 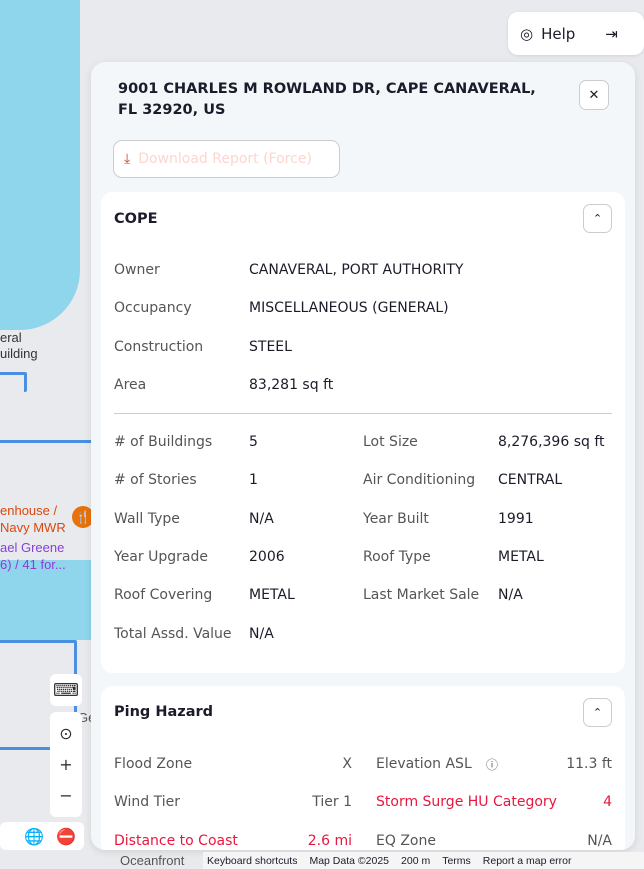 What do you see at coordinates (419, 480) in the screenshot?
I see `field-label: Air Conditioning` at bounding box center [419, 480].